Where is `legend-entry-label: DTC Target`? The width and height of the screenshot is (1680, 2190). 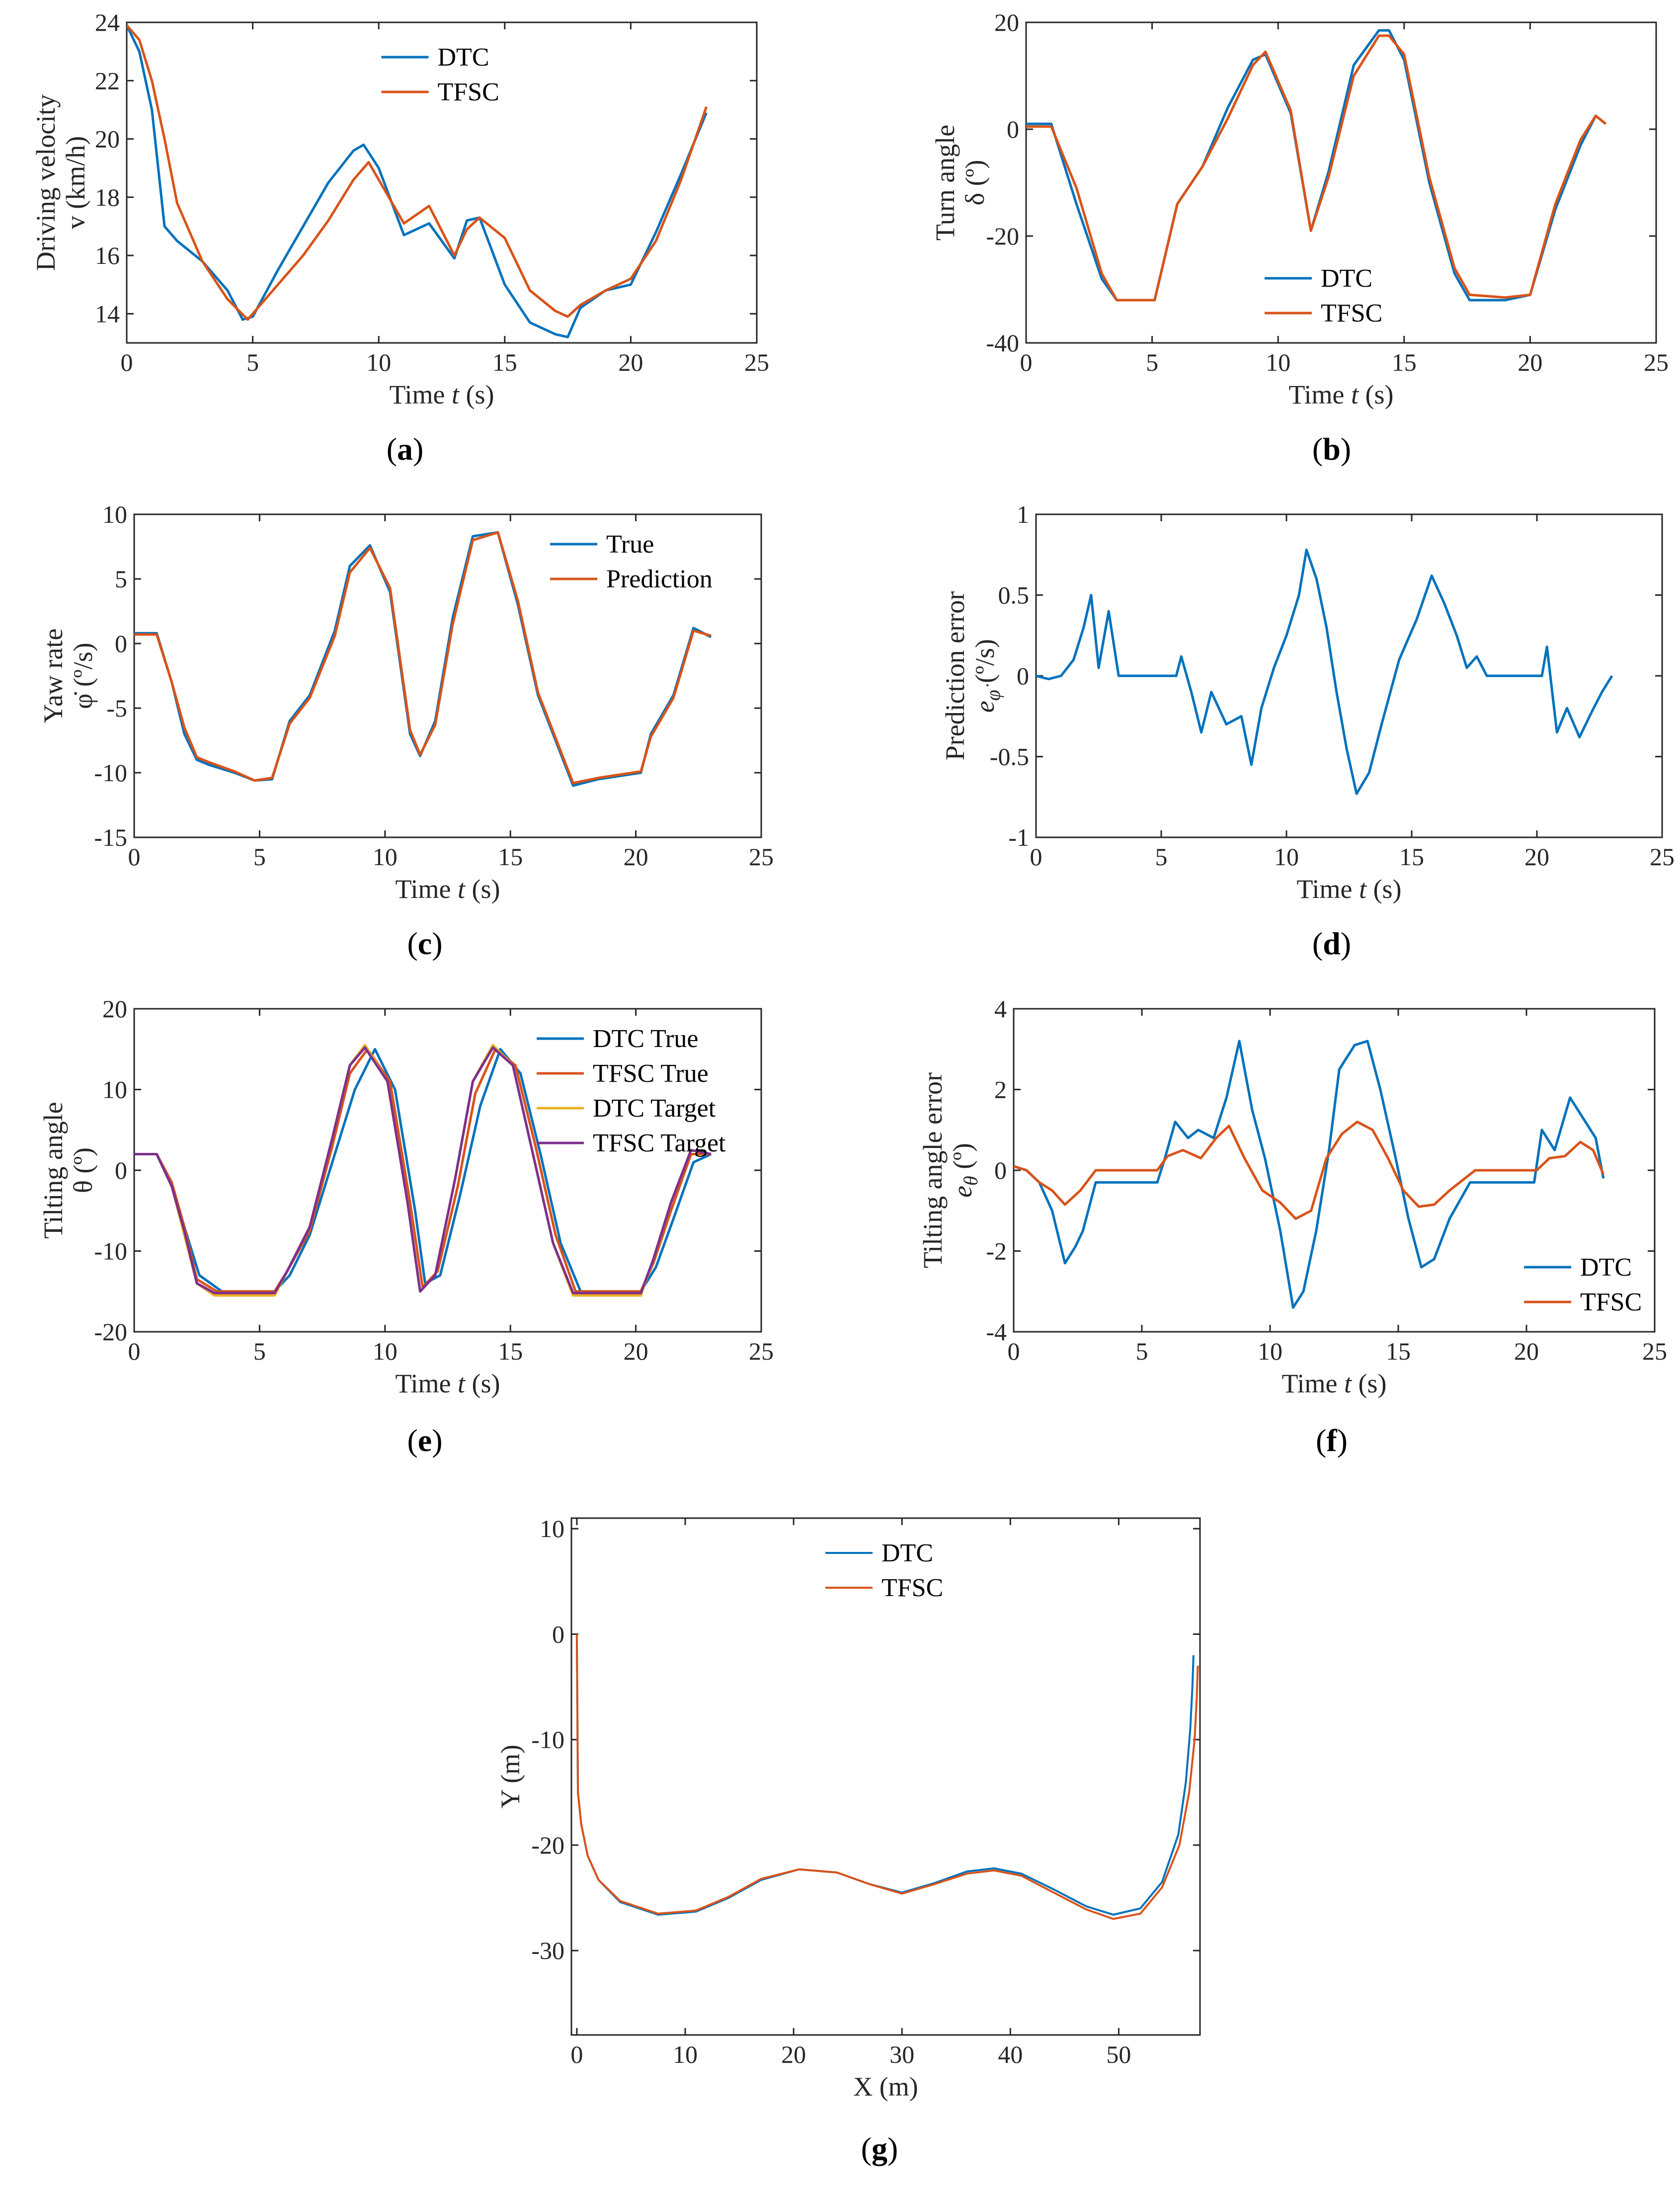
legend-entry-label: DTC Target is located at coordinates (654, 1108).